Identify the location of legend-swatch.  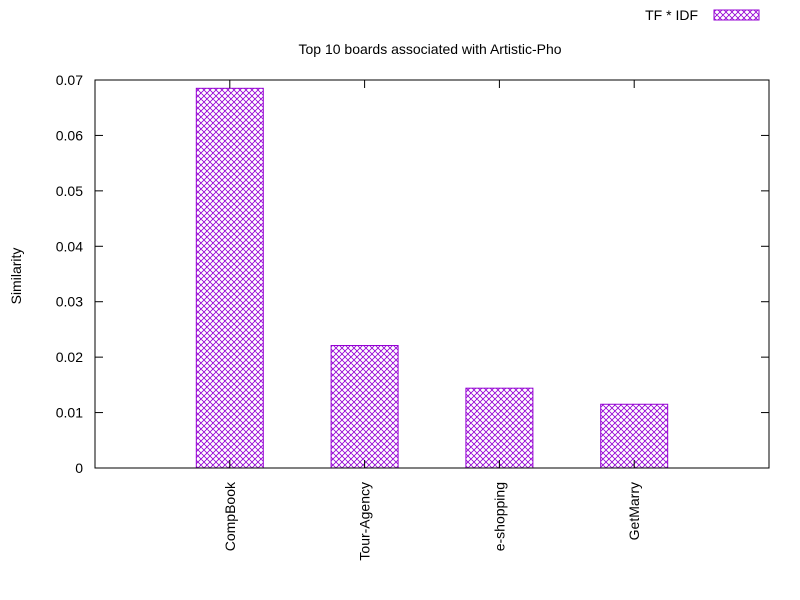
(736, 15).